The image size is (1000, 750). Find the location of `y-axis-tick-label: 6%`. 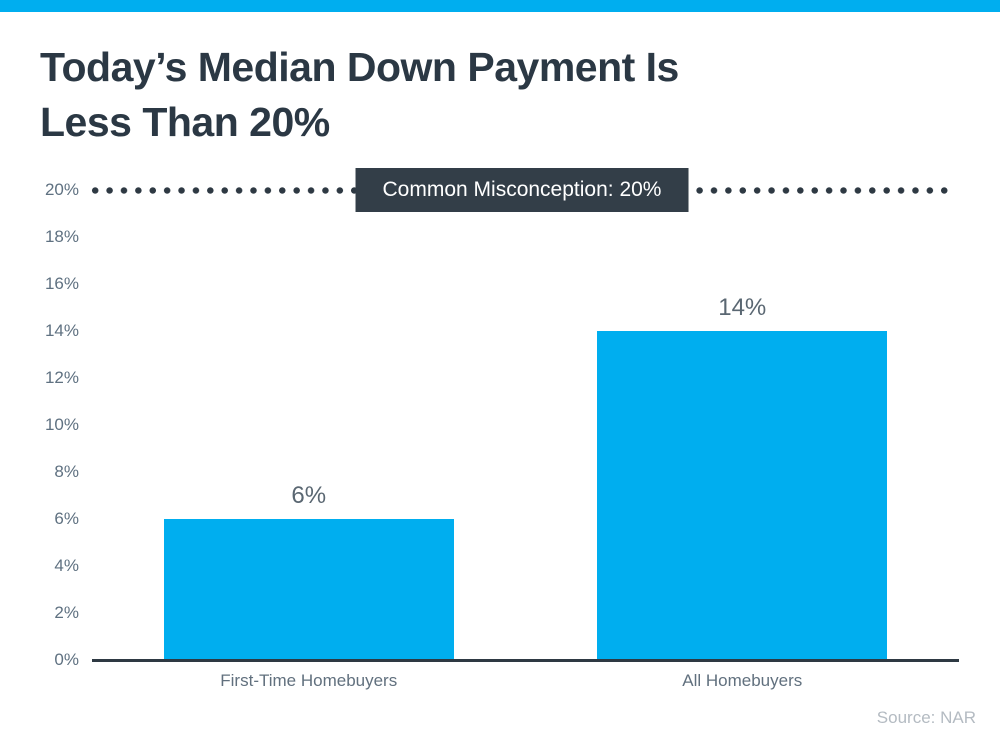

y-axis-tick-label: 6% is located at coordinates (66, 518).